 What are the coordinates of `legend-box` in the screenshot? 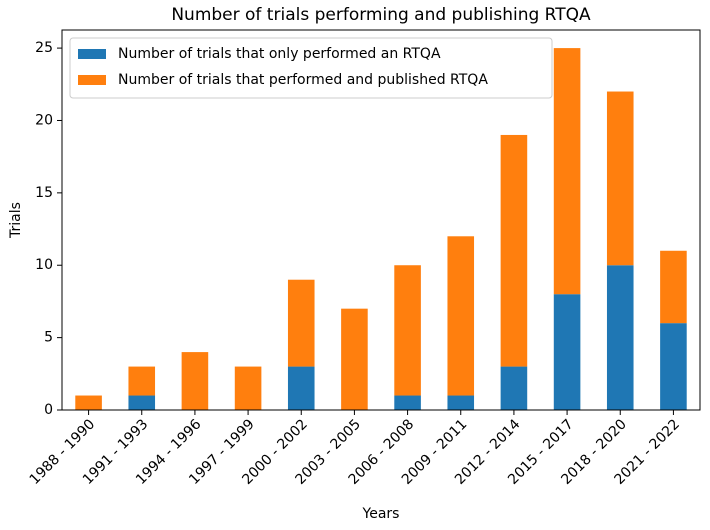 It's located at (311, 68).